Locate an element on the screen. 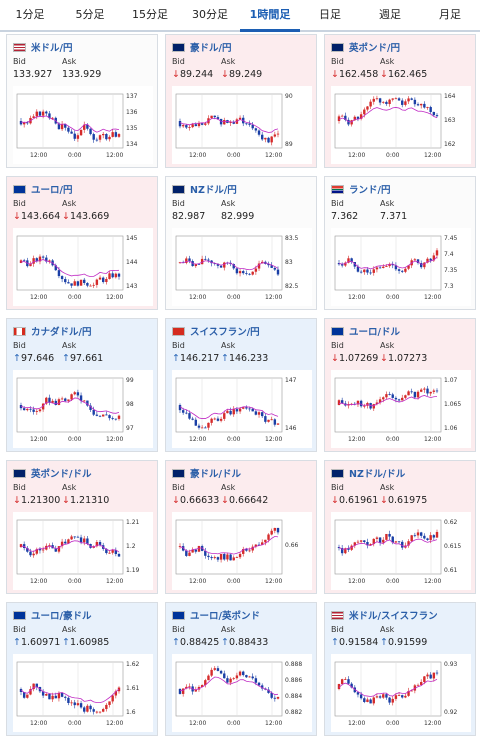  pair-name: 米ドル/スイスフラン is located at coordinates (393, 616).